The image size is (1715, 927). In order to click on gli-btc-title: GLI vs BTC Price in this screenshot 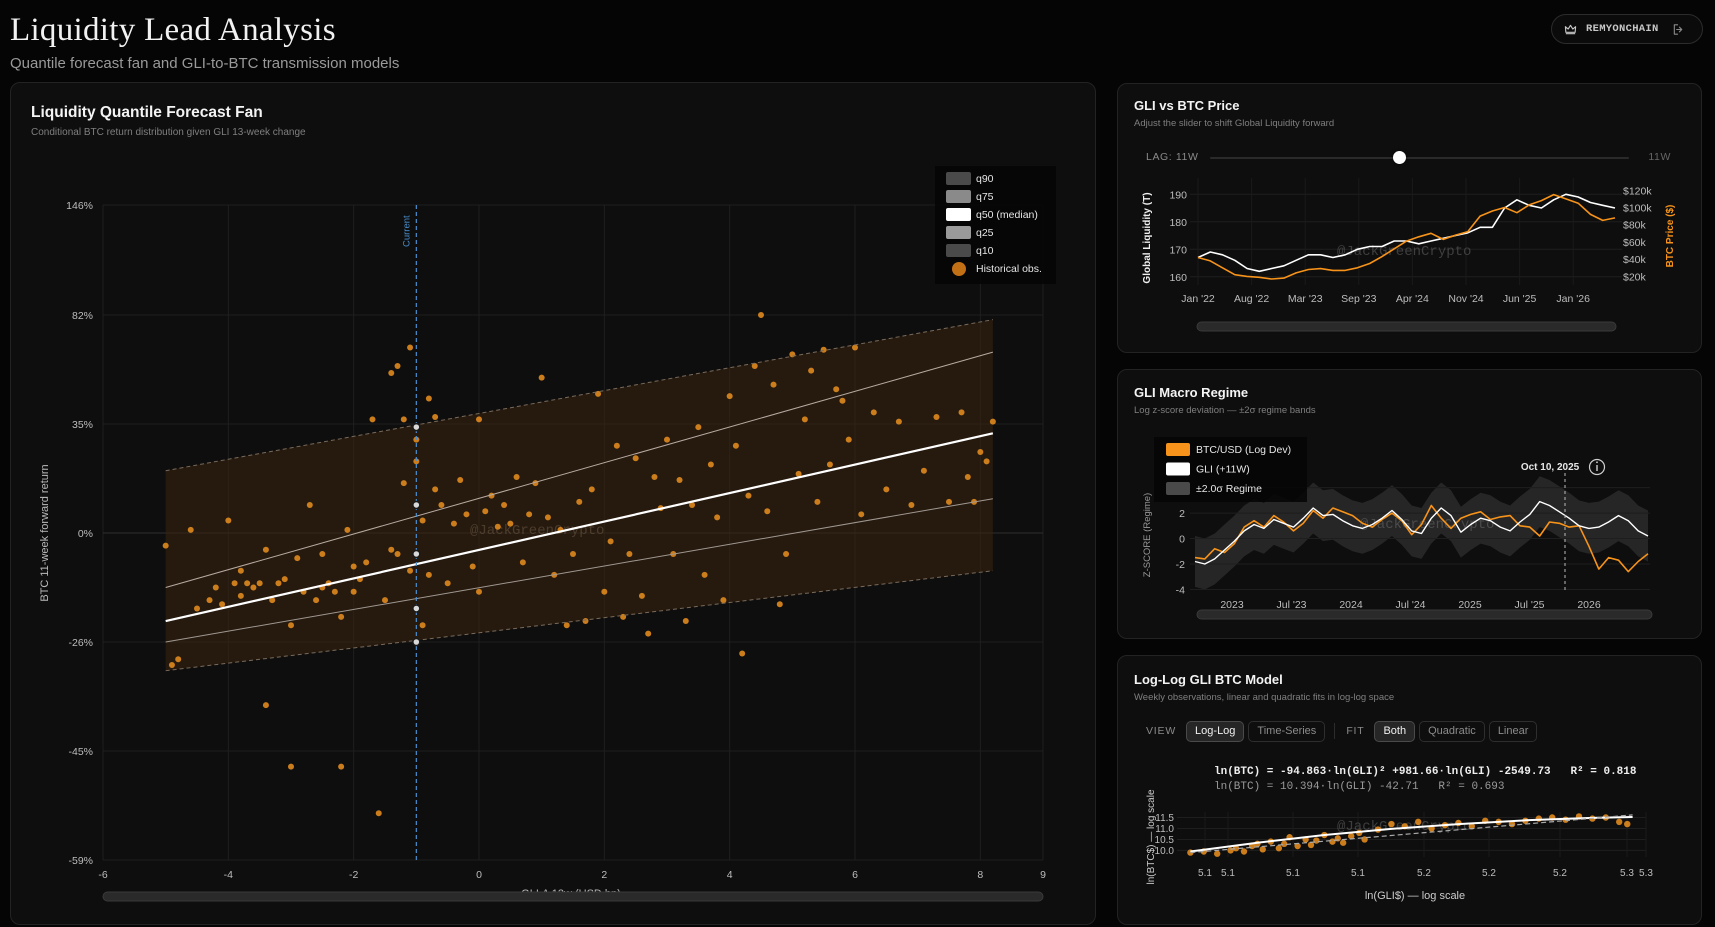, I will do `click(1187, 105)`.